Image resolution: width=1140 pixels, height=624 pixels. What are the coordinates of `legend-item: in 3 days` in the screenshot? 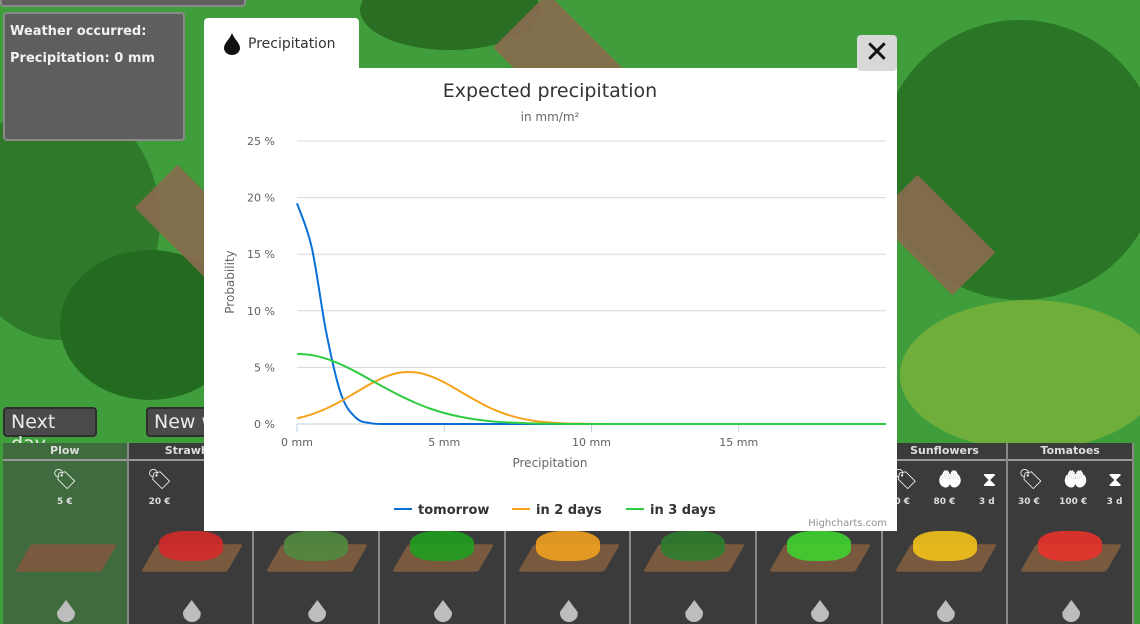 It's located at (683, 510).